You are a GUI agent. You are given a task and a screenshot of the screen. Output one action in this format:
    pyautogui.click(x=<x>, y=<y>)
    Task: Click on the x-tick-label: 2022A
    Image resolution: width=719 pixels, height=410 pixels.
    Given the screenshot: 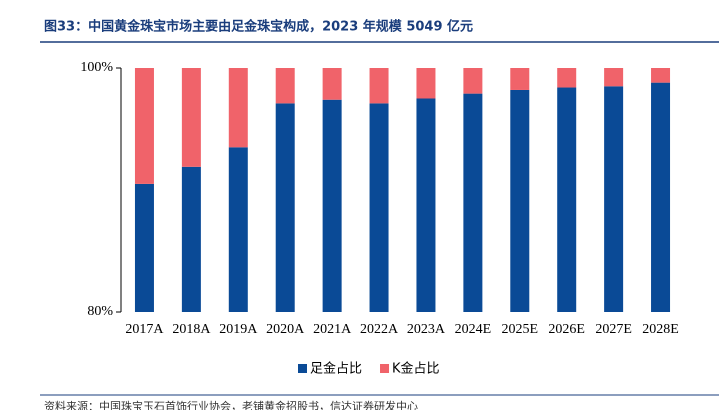 What is the action you would take?
    pyautogui.click(x=379, y=329)
    